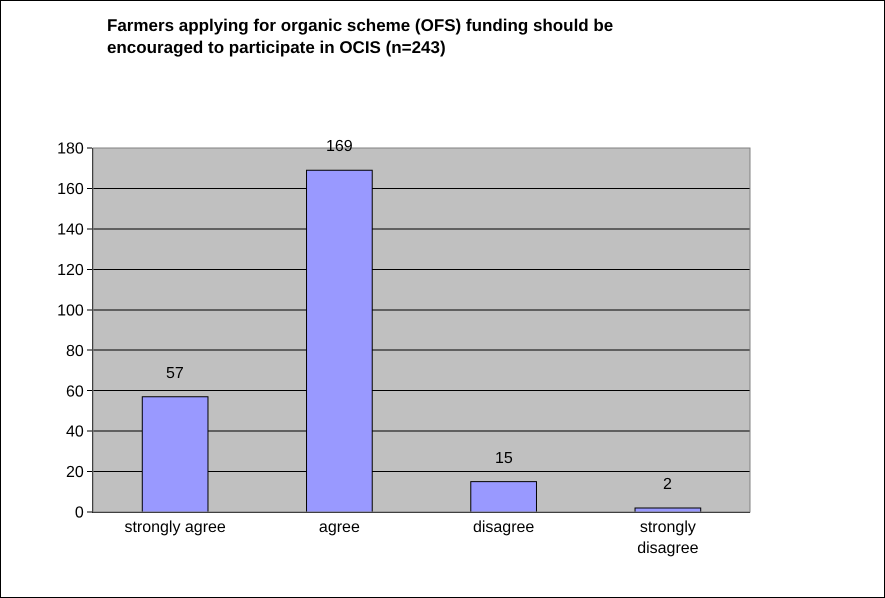 The image size is (885, 598). What do you see at coordinates (667, 484) in the screenshot?
I see `data-label: 2` at bounding box center [667, 484].